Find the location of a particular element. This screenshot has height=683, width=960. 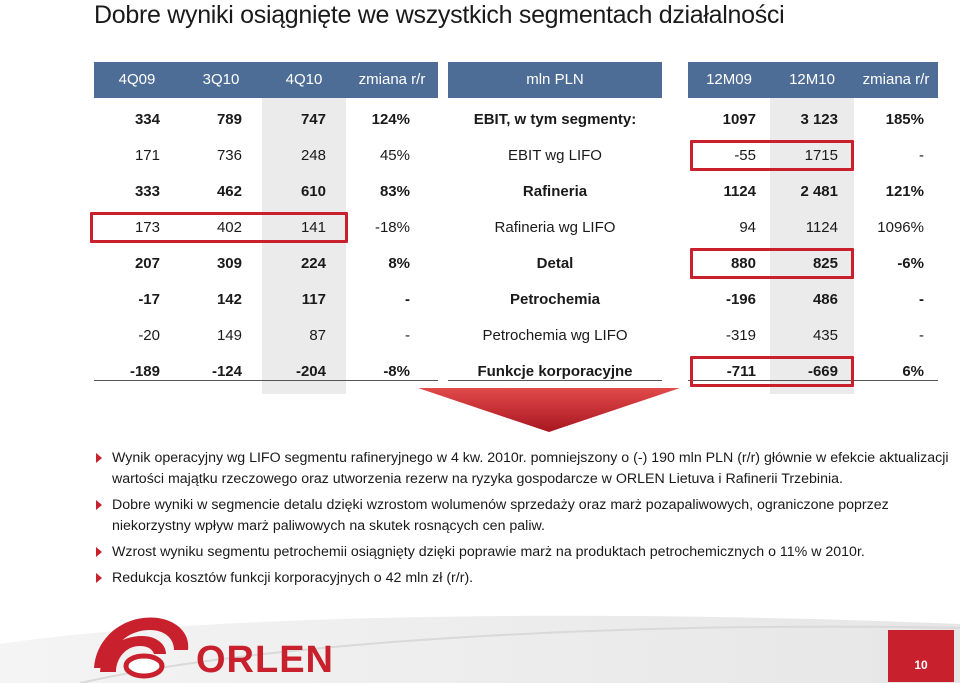

cell-12m10: 1124 is located at coordinates (821, 227).